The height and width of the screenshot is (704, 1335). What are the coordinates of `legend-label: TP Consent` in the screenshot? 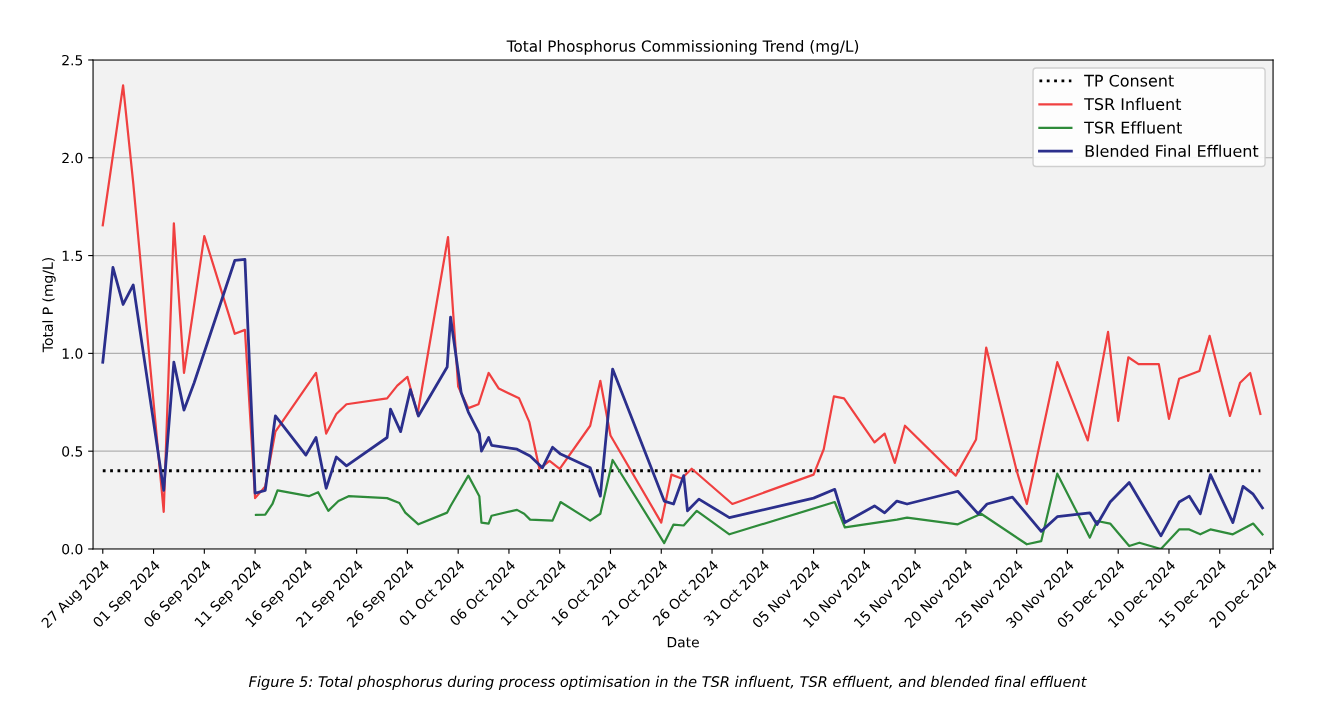 It's located at (1129, 80).